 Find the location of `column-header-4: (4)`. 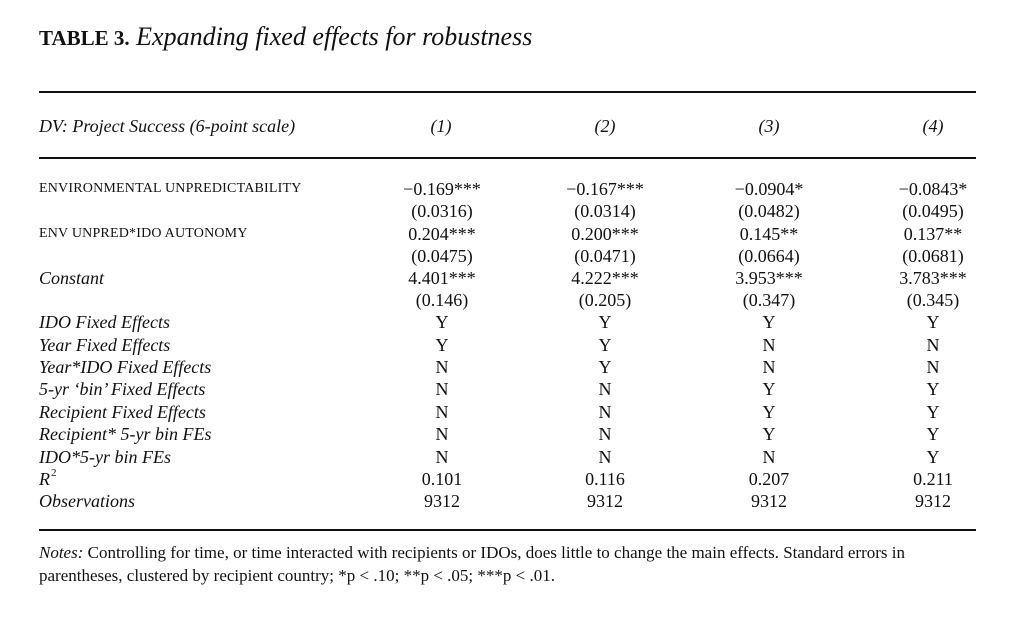

column-header-4: (4) is located at coordinates (933, 126).